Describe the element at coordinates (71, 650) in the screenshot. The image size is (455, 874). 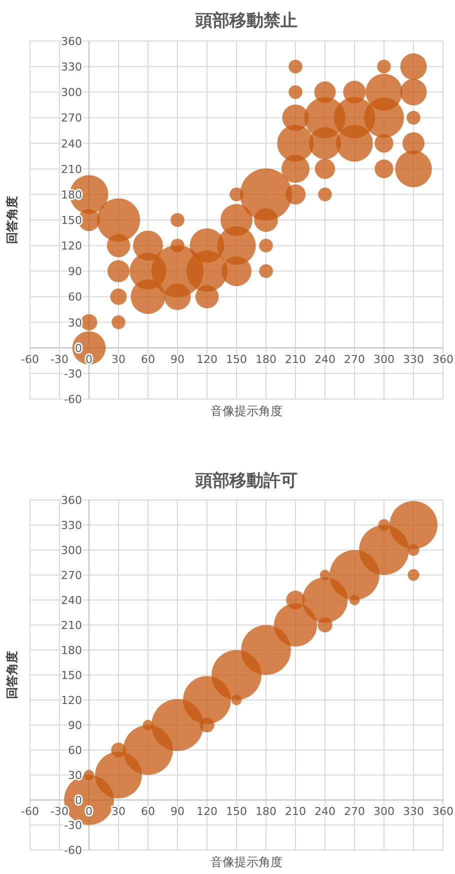
I see `y-tick-label: 180` at that location.